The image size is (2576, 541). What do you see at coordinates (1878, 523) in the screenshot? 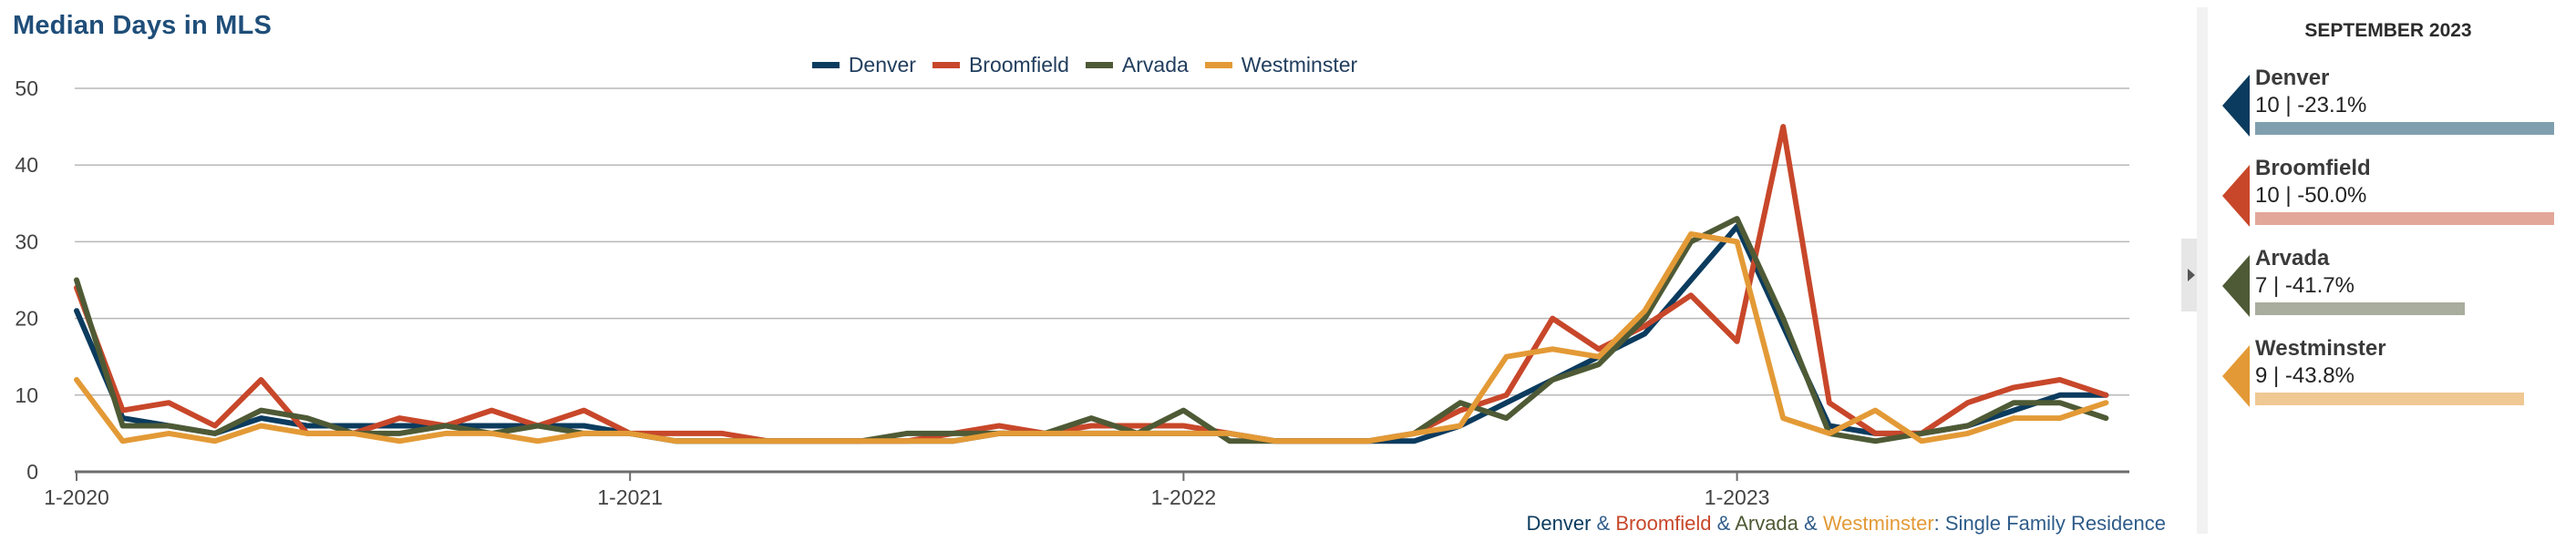
I see `footnote-part: Westminster` at bounding box center [1878, 523].